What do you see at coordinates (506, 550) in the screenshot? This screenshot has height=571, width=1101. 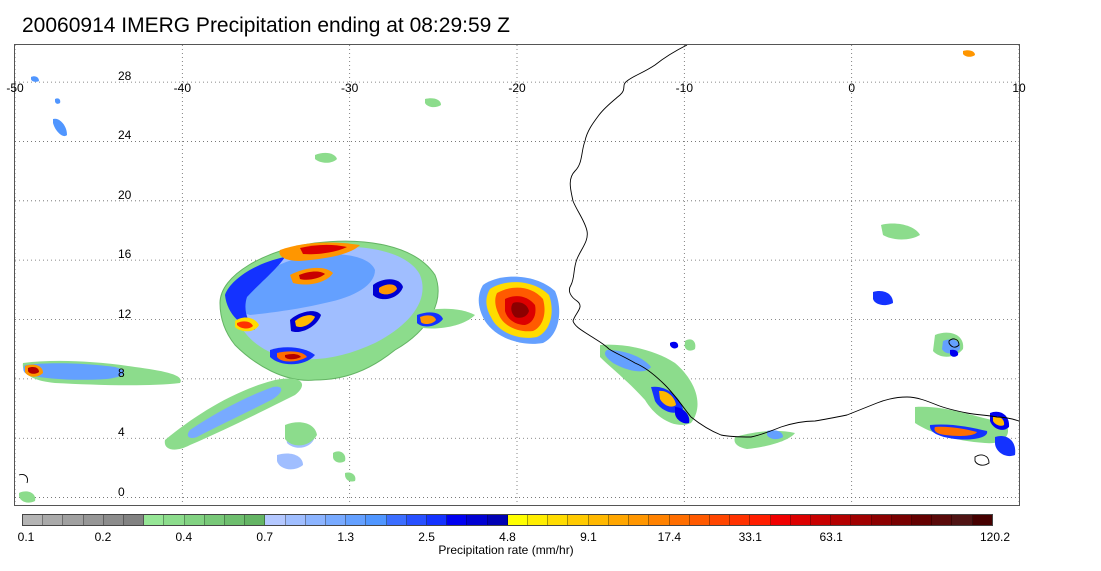 I see `colorbar-title: Precipitation rate (mm/hr)` at bounding box center [506, 550].